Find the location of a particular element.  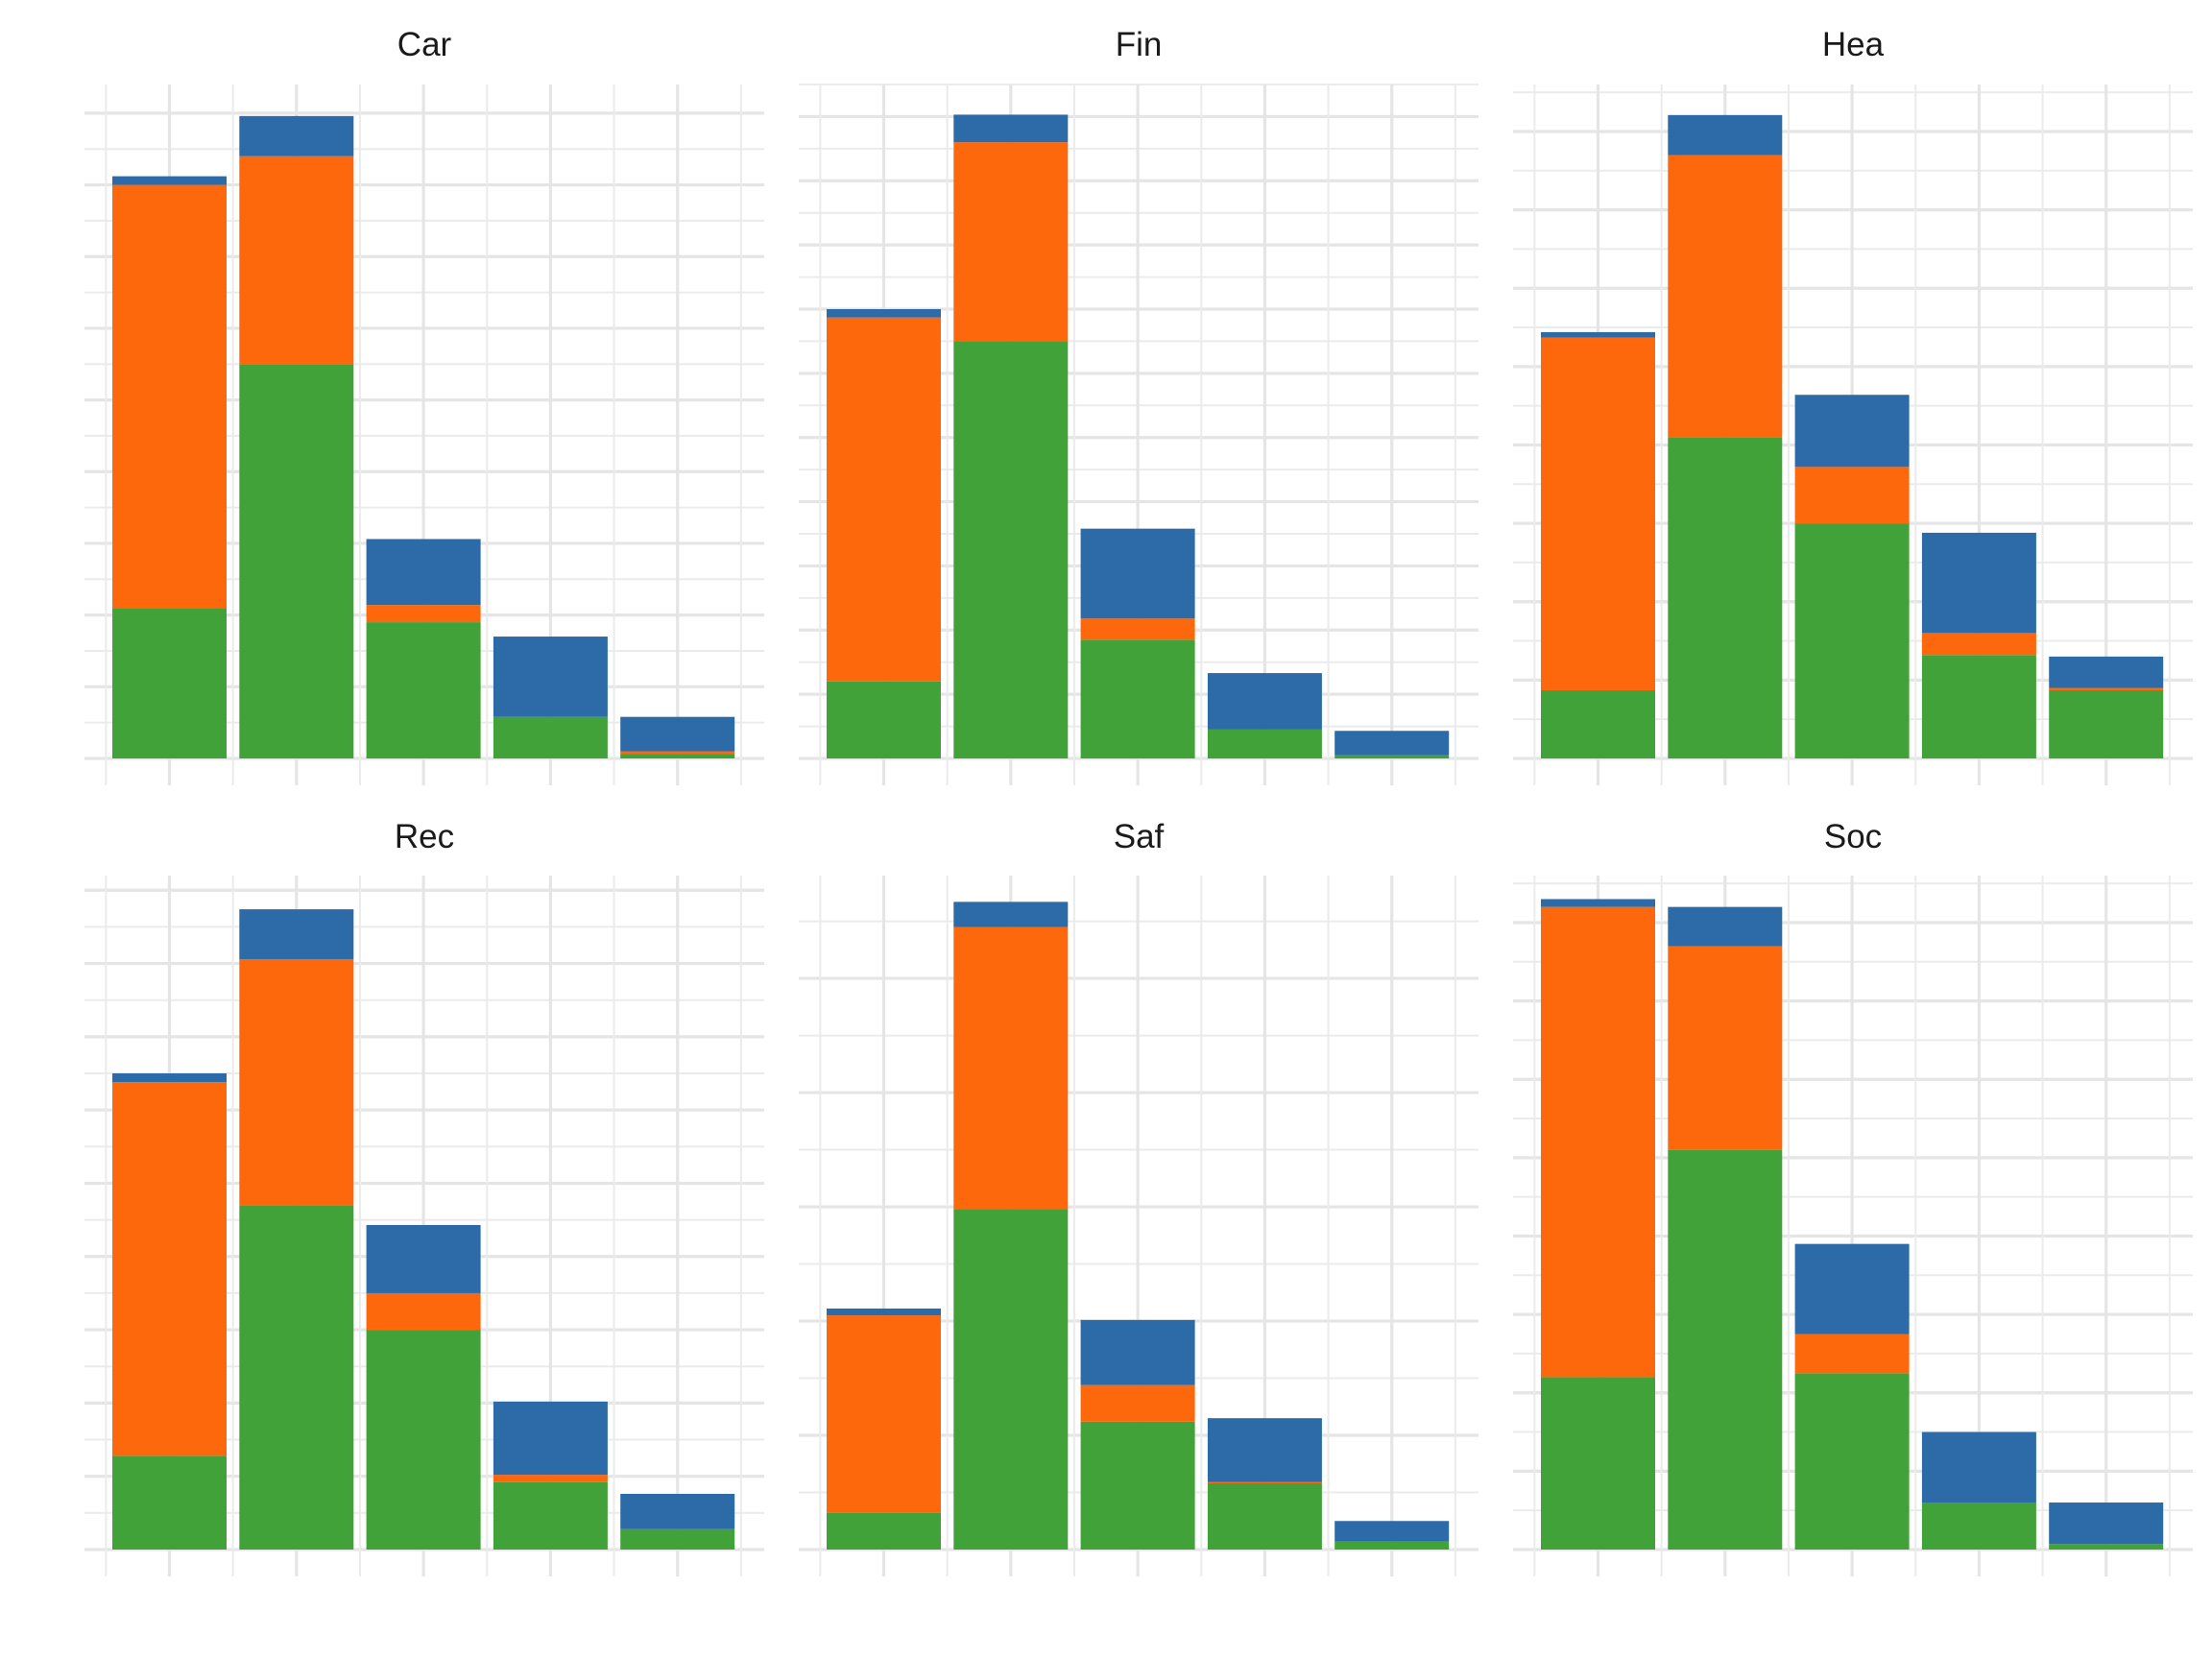

facet-title: Fin is located at coordinates (1139, 44).